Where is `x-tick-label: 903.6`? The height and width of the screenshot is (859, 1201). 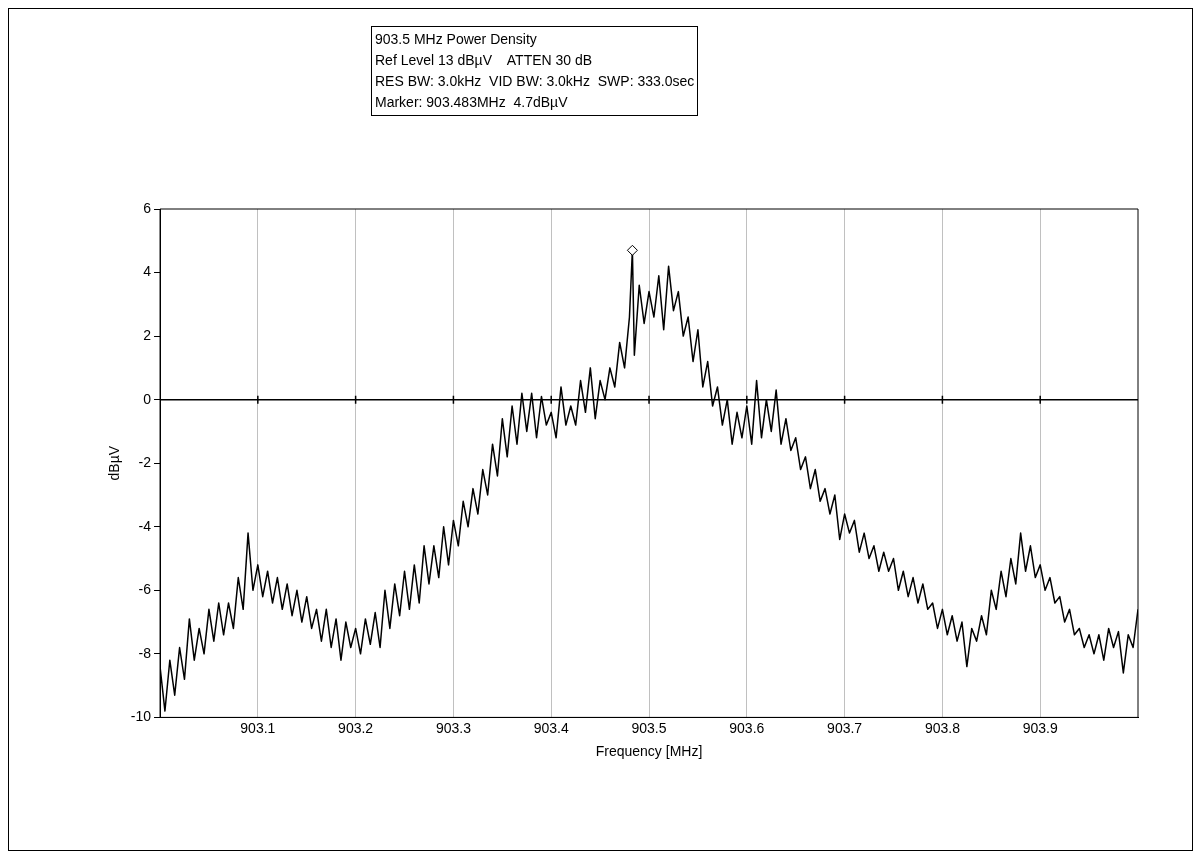
x-tick-label: 903.6 is located at coordinates (747, 727).